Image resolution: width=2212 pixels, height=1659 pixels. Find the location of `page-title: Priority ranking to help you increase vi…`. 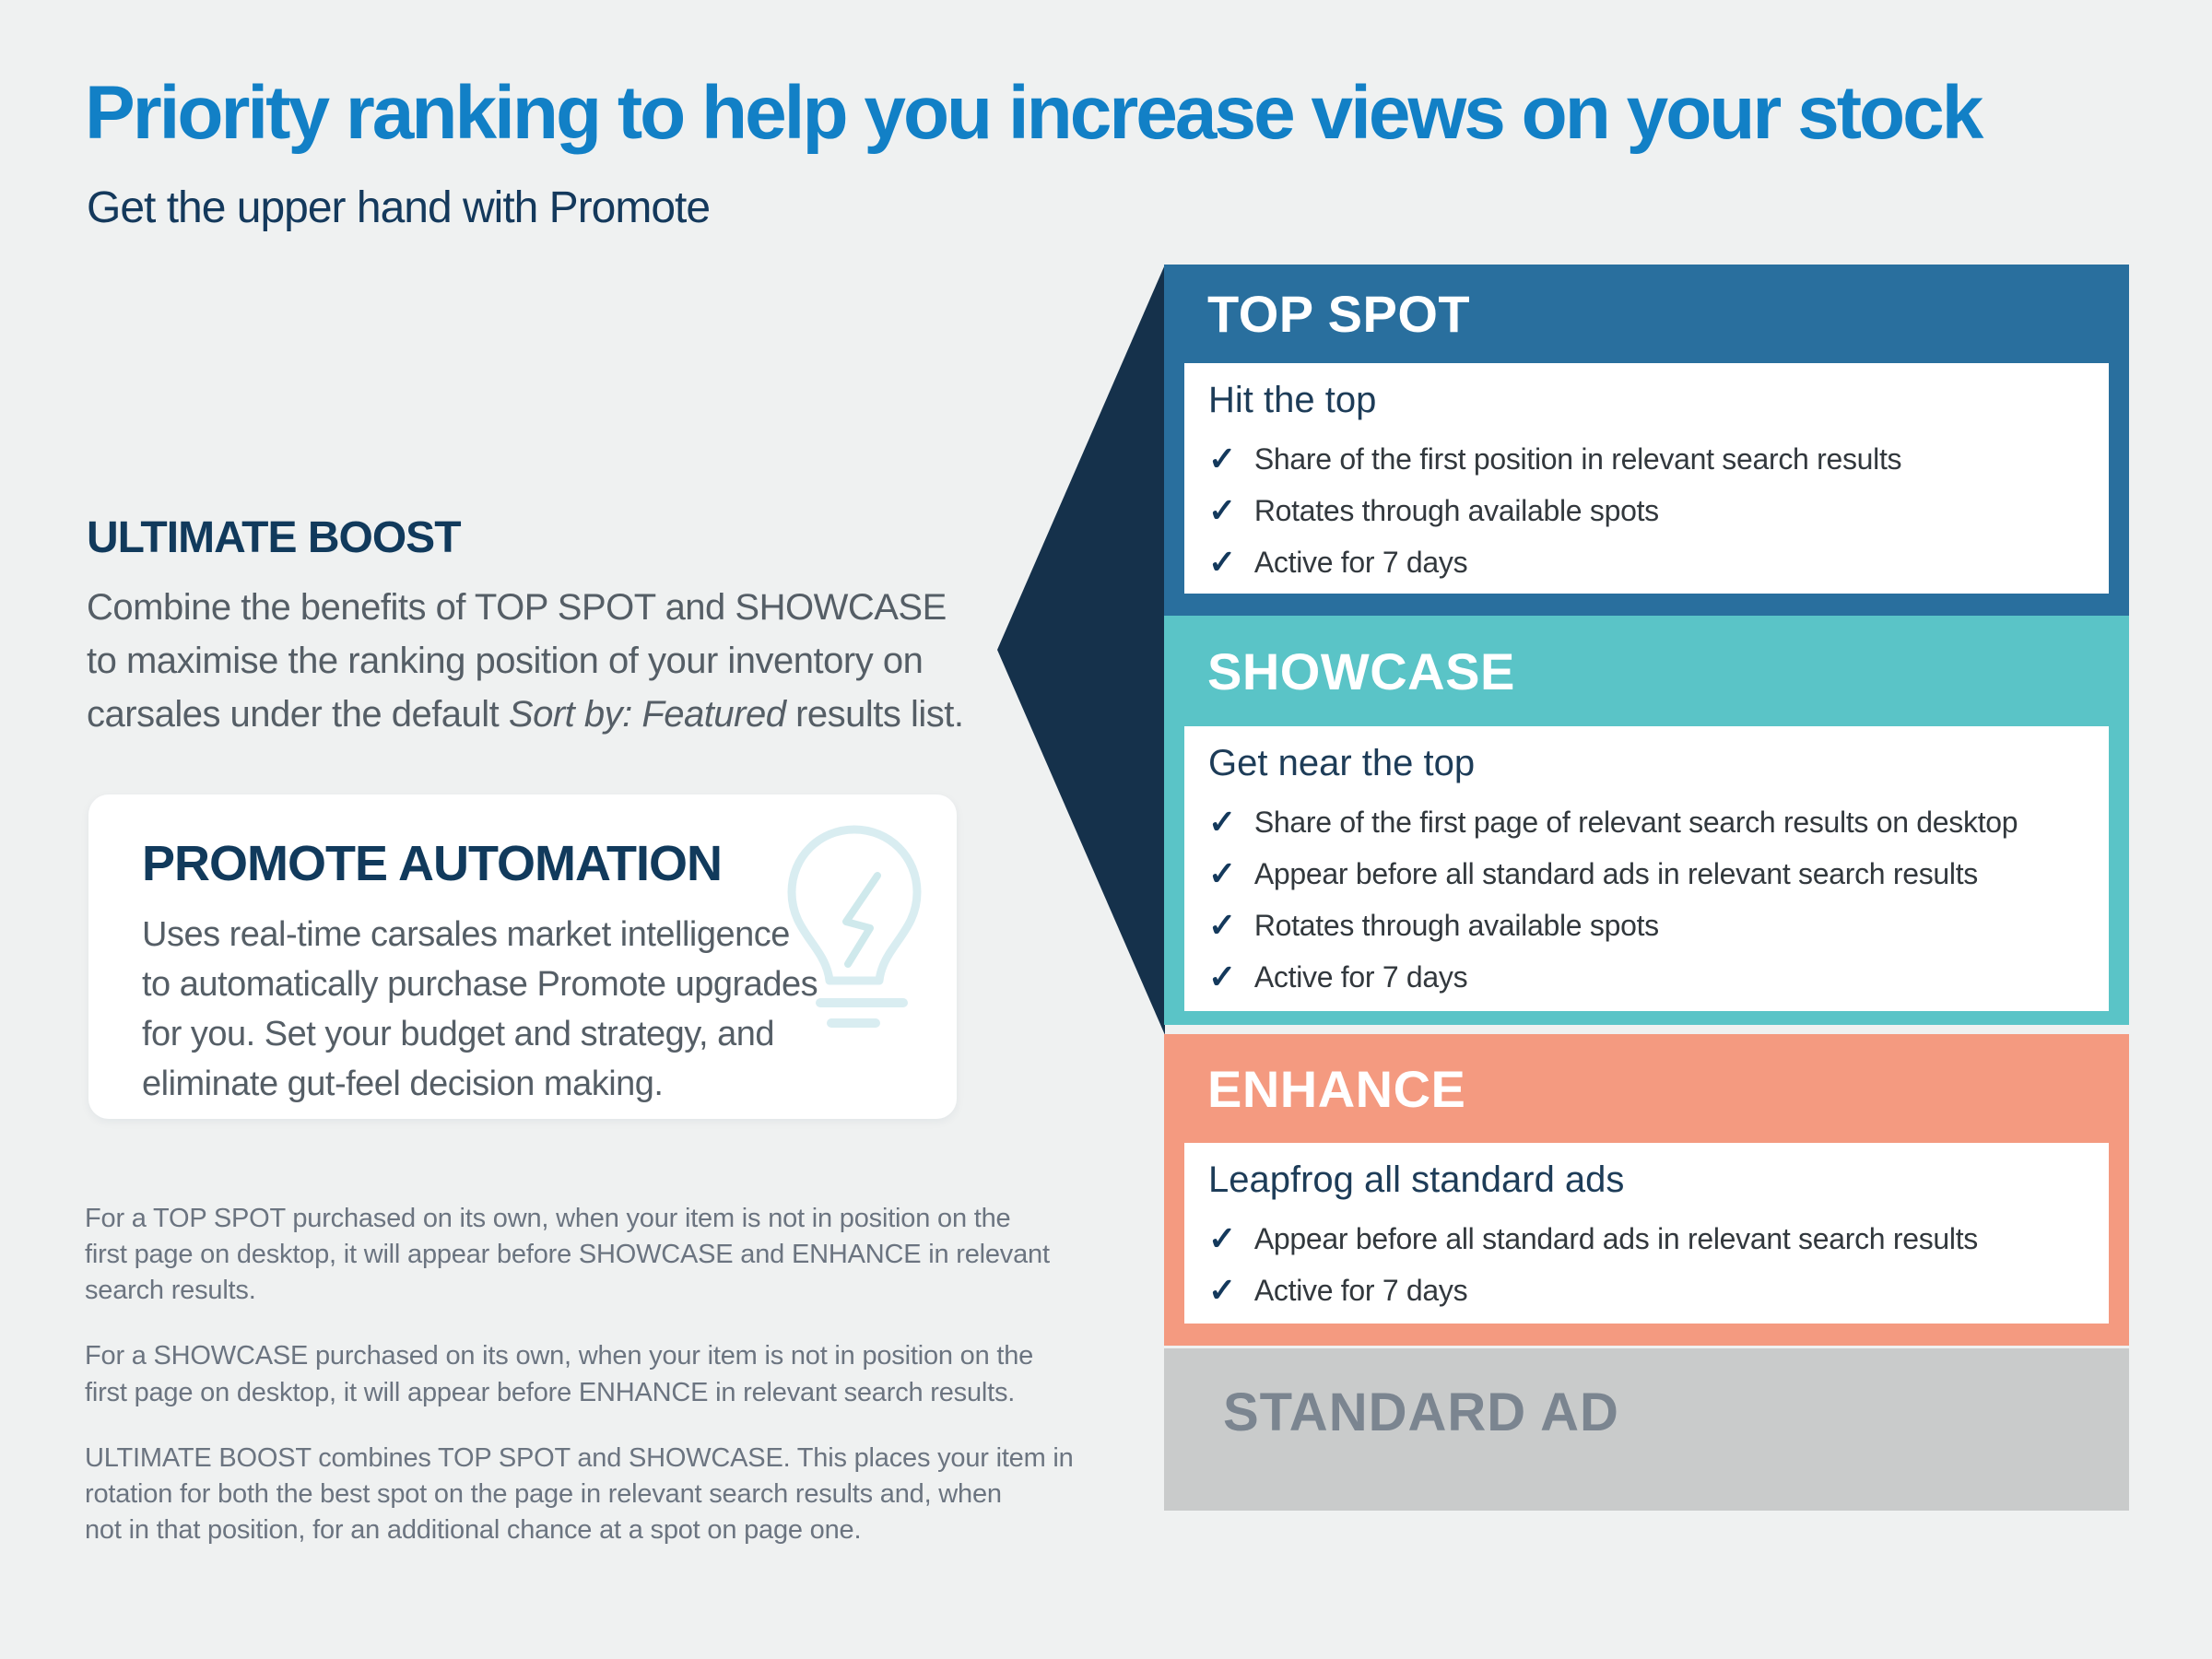

page-title: Priority ranking to help you increase vi… is located at coordinates (1034, 113).